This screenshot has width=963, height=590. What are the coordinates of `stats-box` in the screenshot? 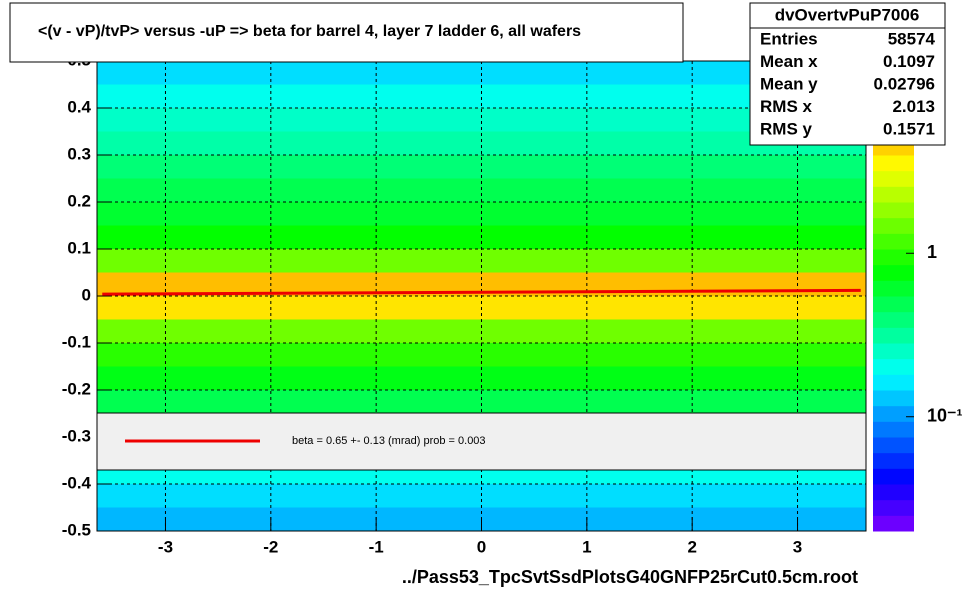 It's located at (847, 74).